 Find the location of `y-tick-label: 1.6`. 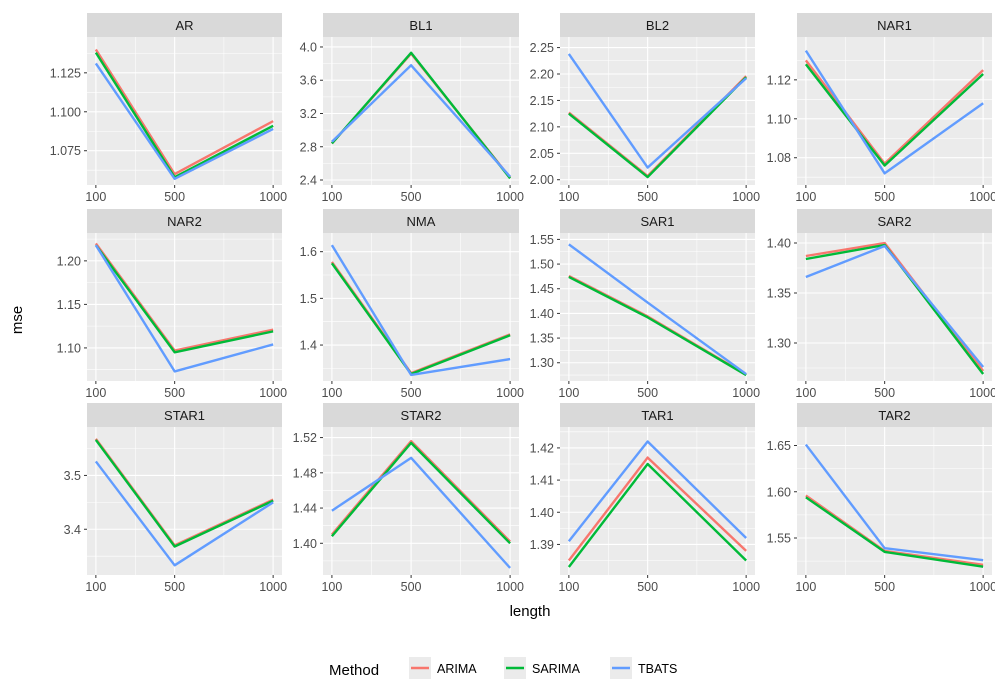

y-tick-label: 1.6 is located at coordinates (308, 252).